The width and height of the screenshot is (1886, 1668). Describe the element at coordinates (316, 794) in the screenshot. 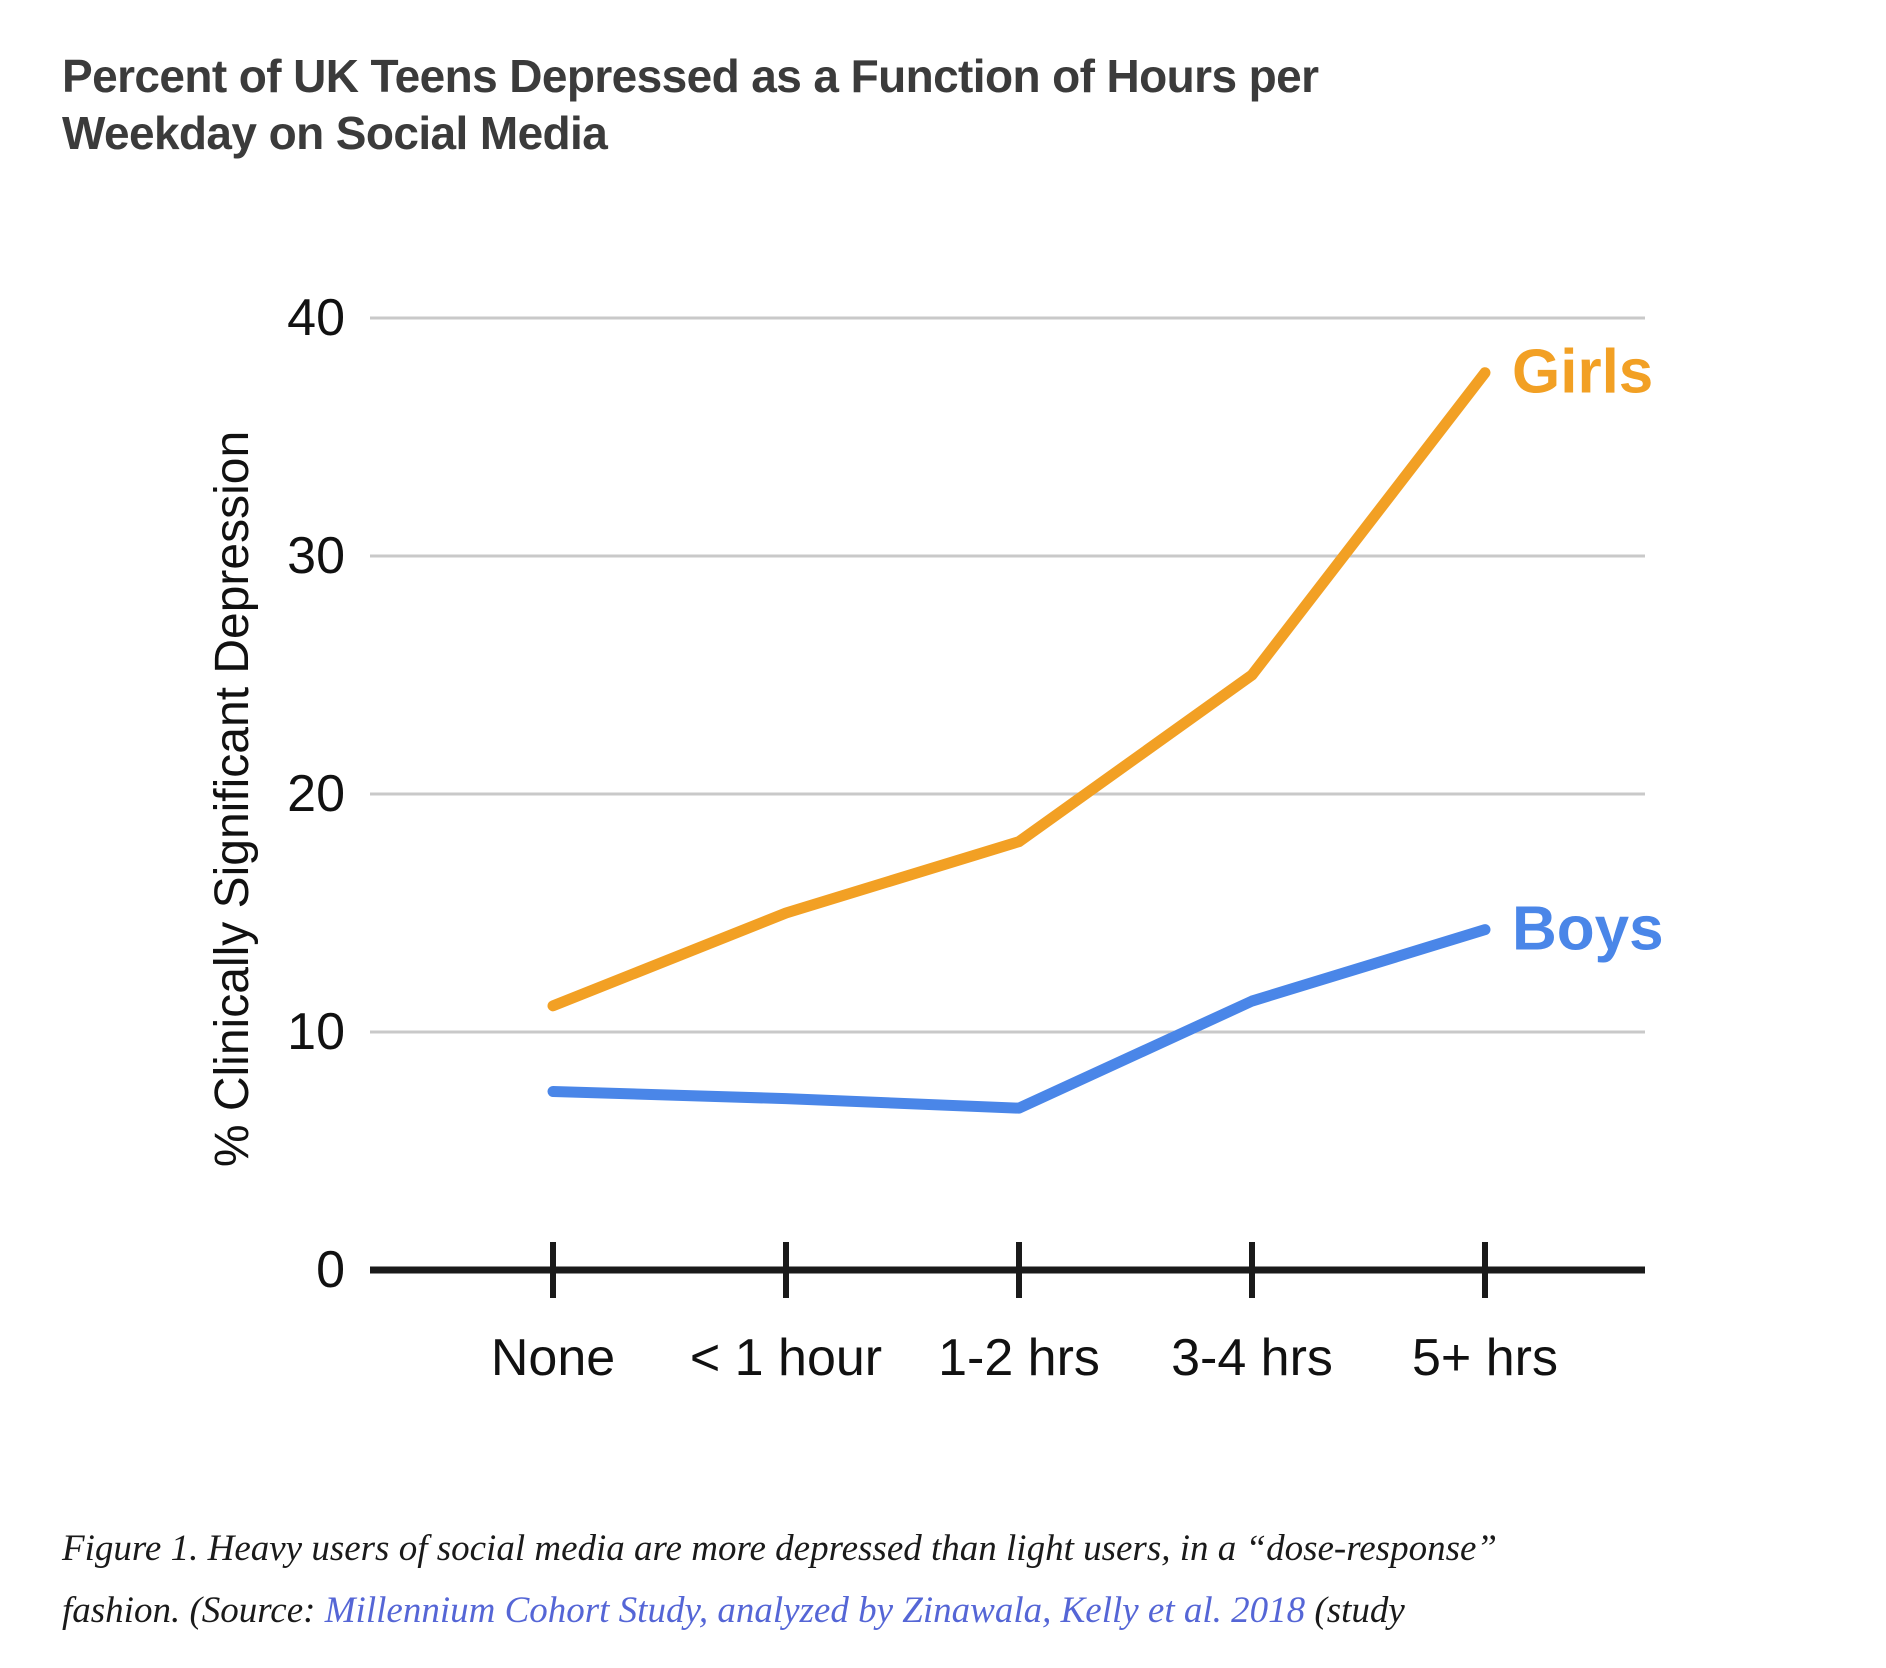

I see `y-axis-tick-label: 20` at that location.